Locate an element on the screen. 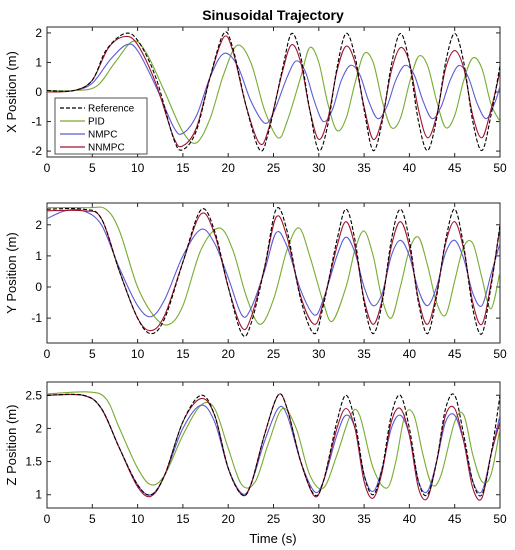 The height and width of the screenshot is (550, 515). series-line-nmpc is located at coordinates (273, 89).